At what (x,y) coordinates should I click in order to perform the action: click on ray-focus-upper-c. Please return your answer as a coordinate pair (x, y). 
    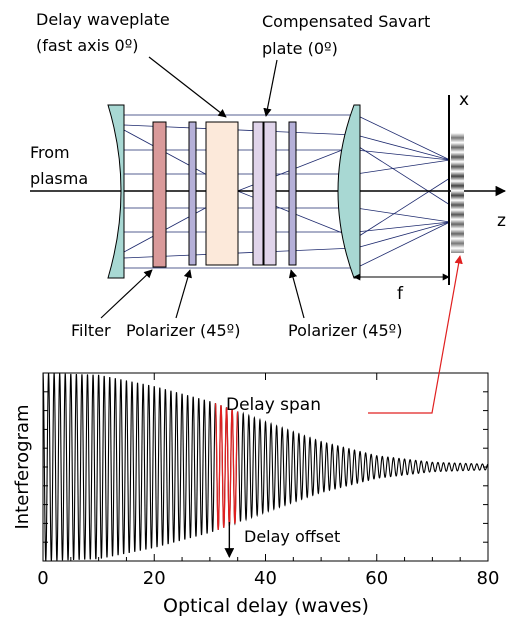
    Looking at the image, I should click on (403, 155).